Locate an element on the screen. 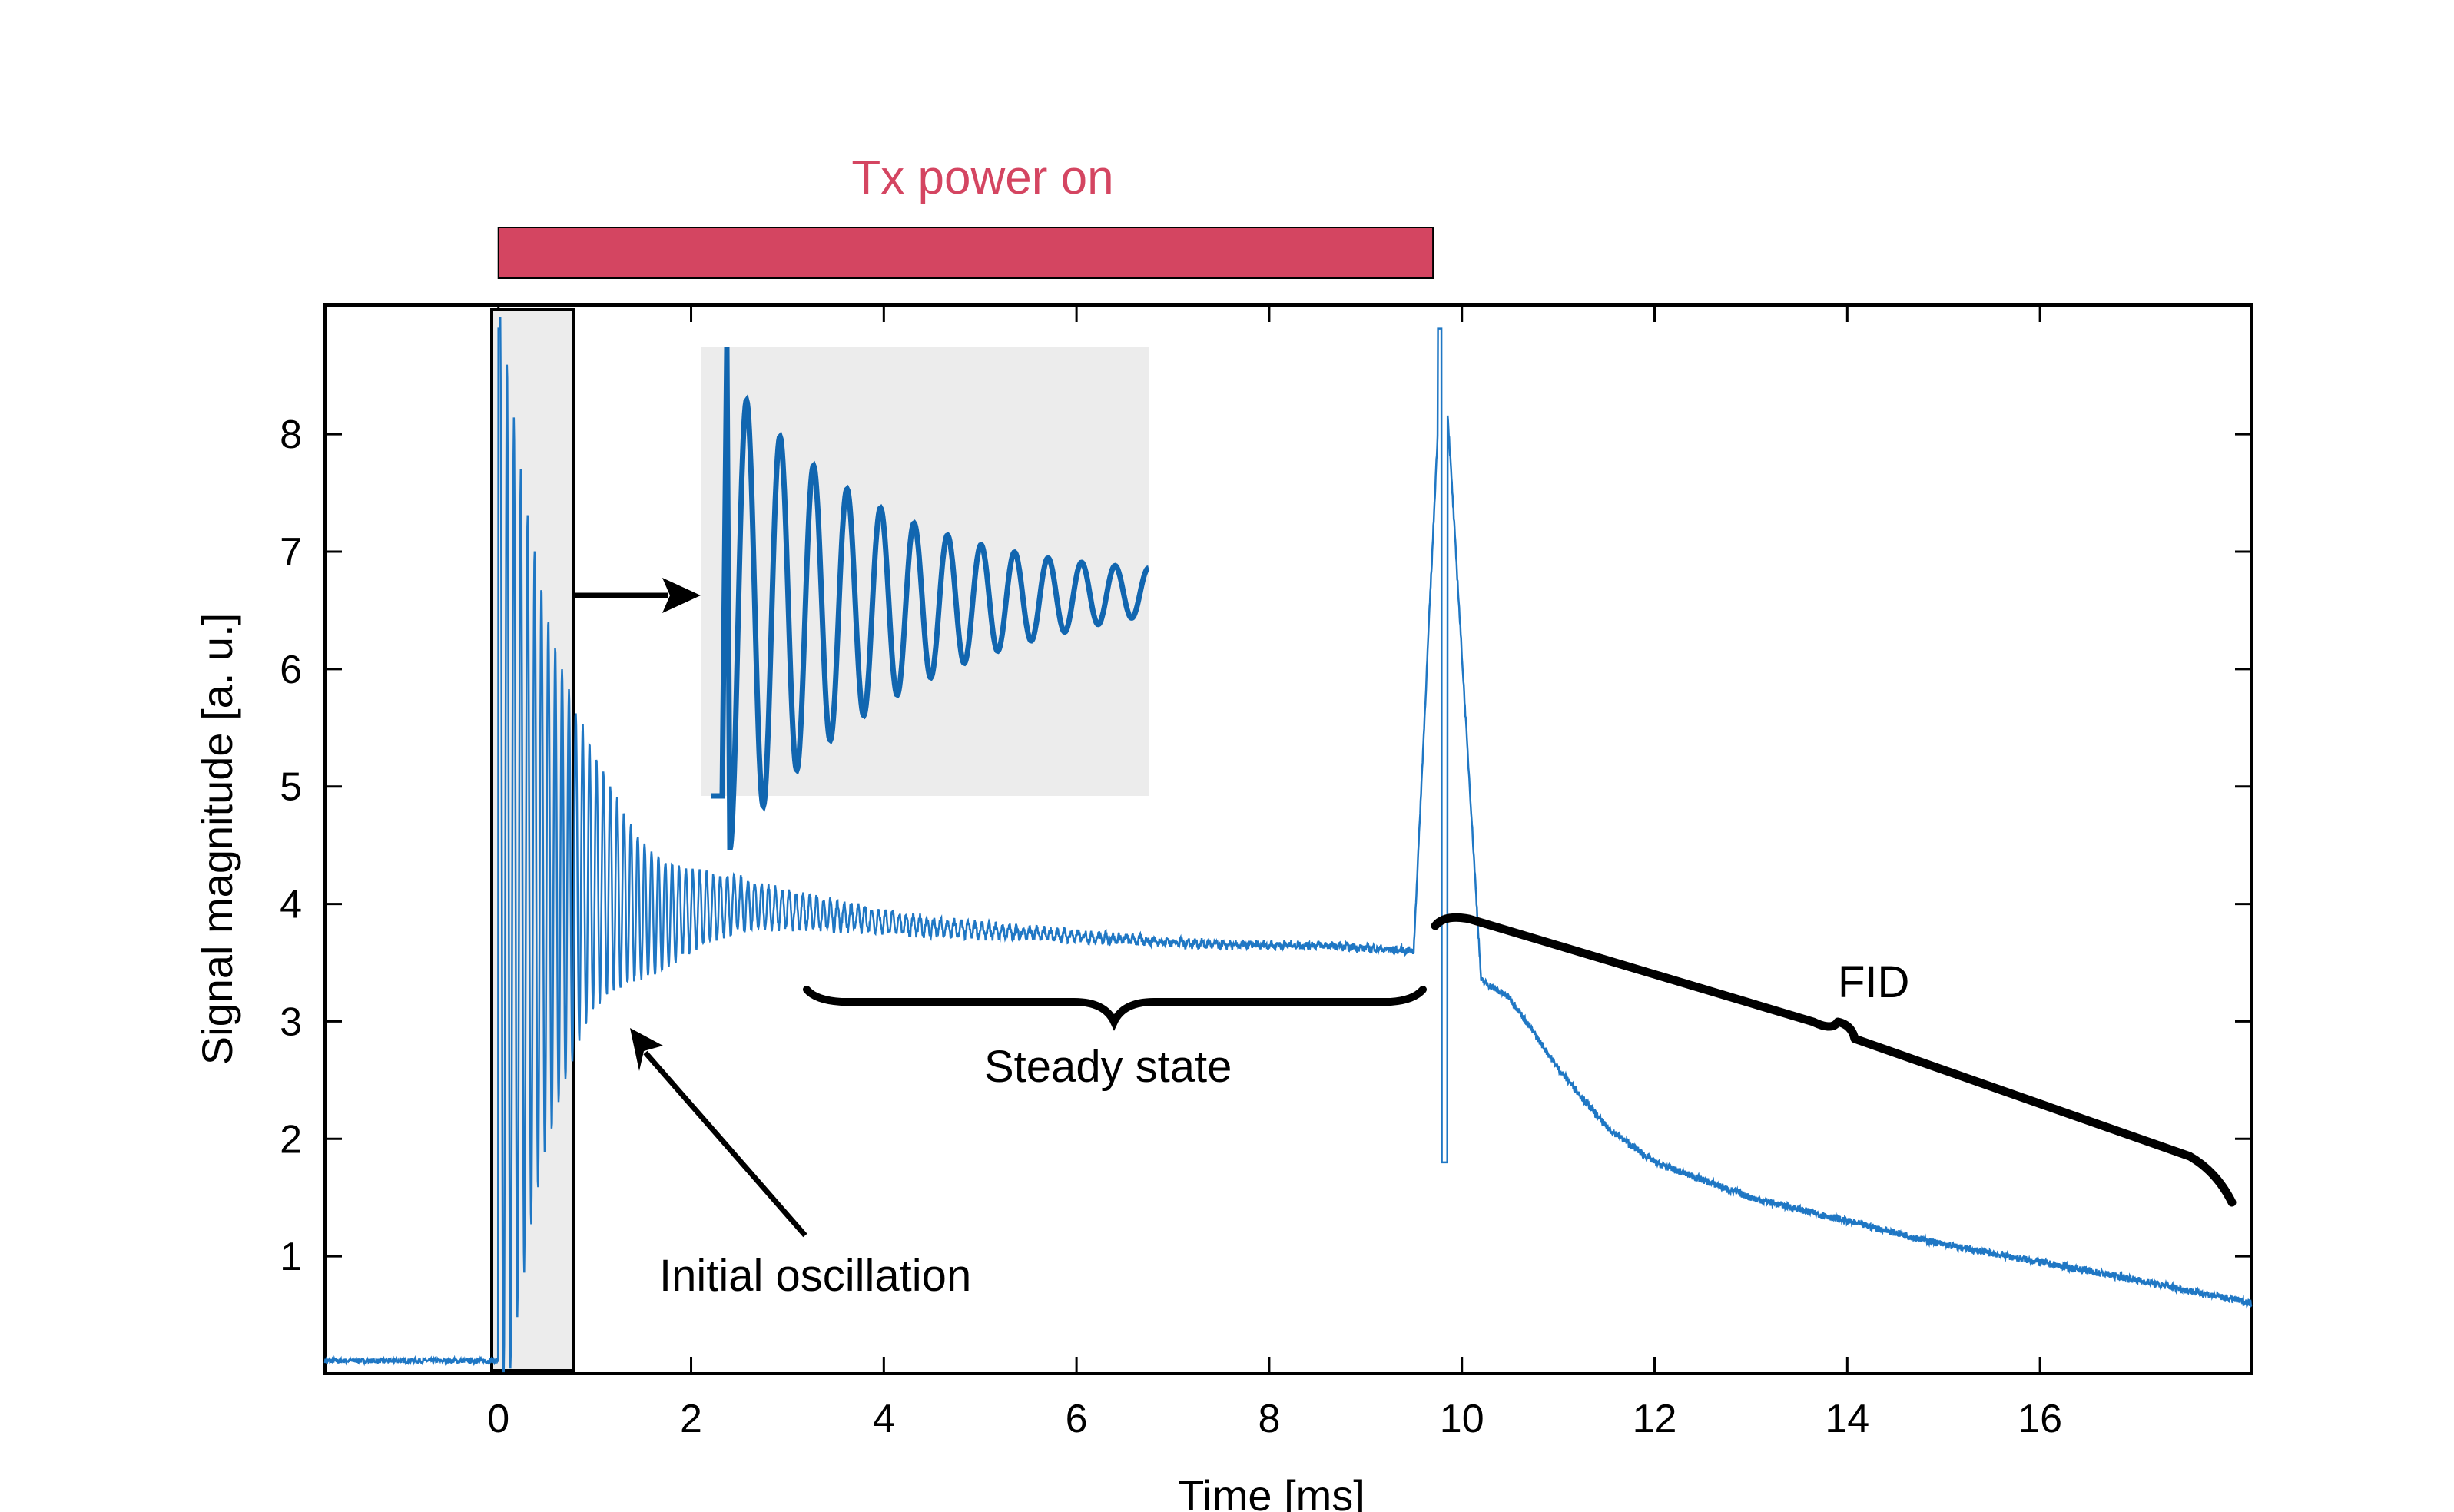 The width and height of the screenshot is (2454, 1512). inset-oscillation-line is located at coordinates (930, 598).